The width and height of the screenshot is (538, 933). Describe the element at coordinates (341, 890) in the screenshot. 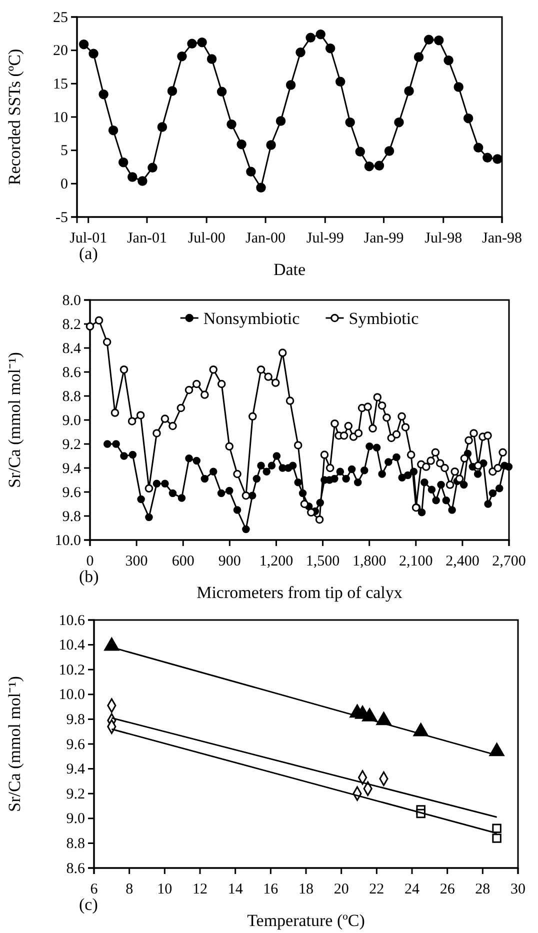

I see `x-tick-label: 20` at that location.